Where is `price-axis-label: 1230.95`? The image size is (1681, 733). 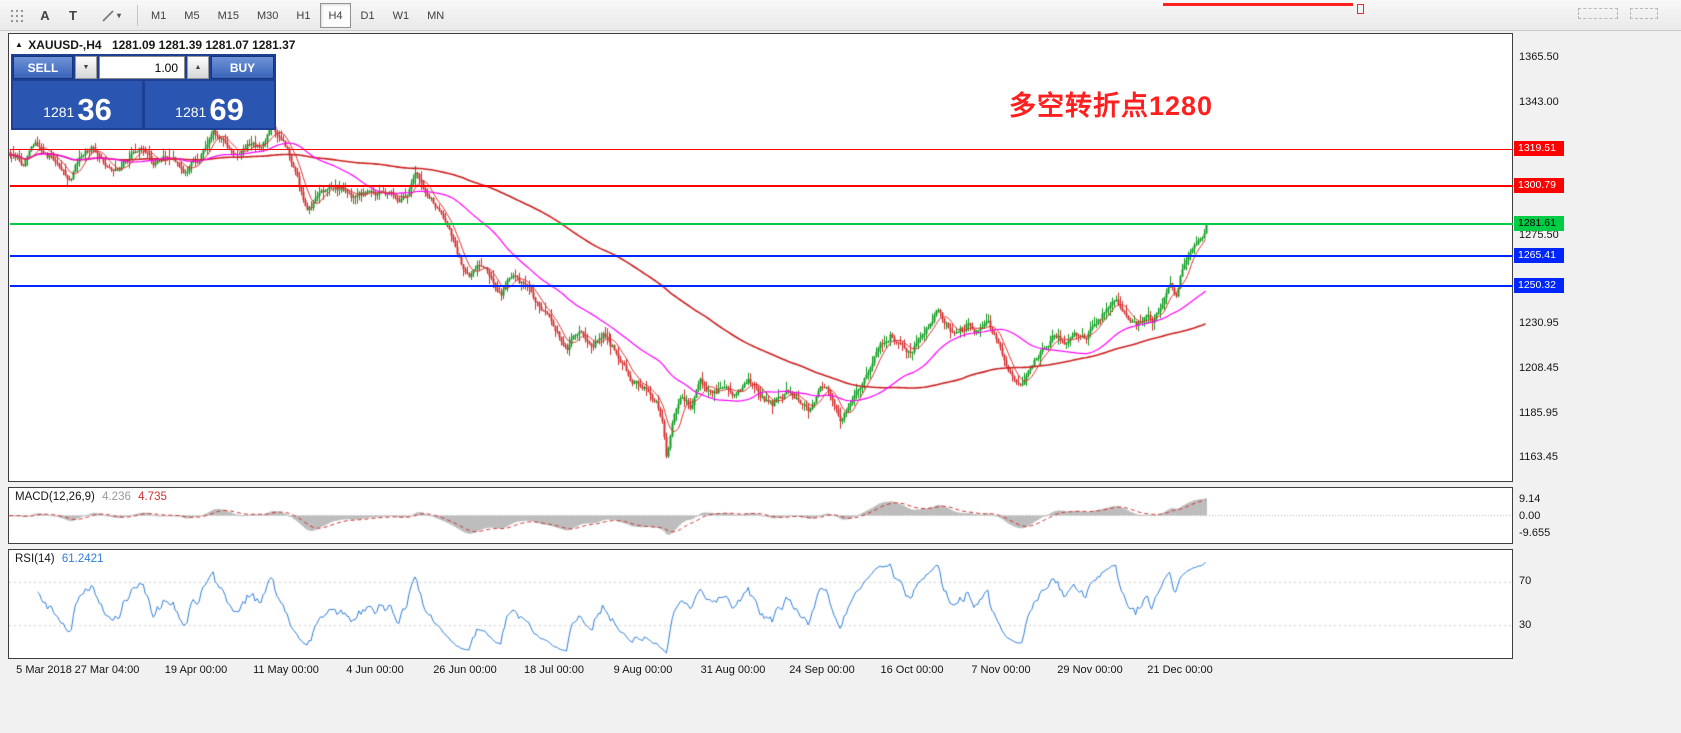 price-axis-label: 1230.95 is located at coordinates (1539, 323).